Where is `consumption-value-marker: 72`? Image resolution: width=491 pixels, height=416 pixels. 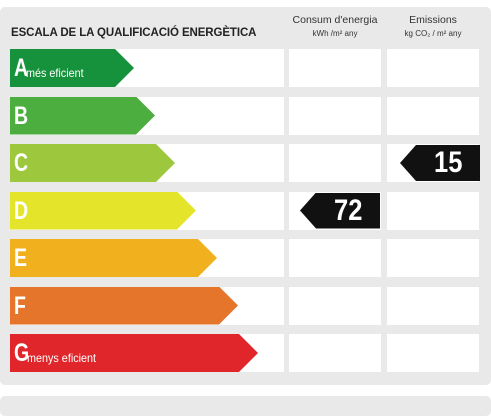
consumption-value-marker: 72 is located at coordinates (340, 210).